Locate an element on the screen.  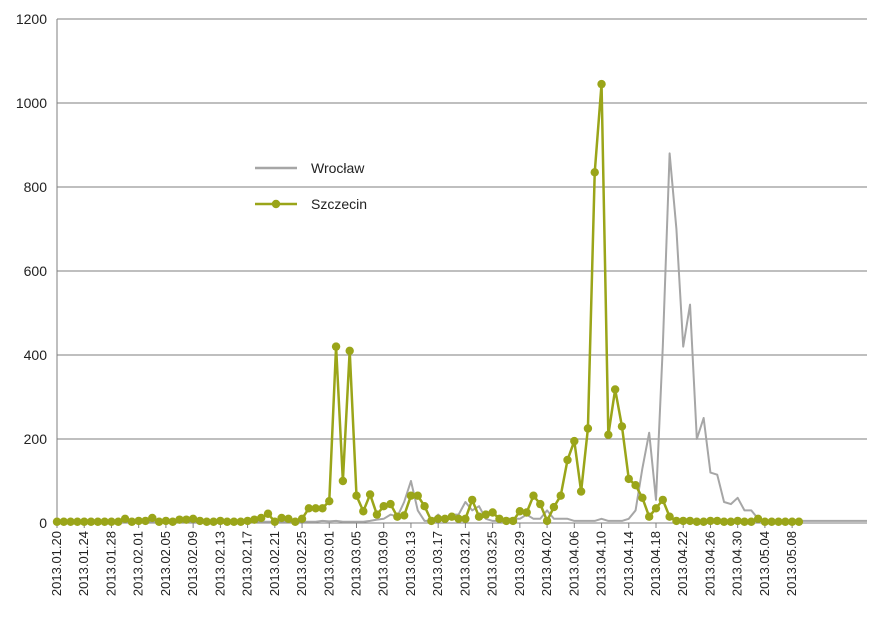
x-tick-label: 2013.04.18 is located at coordinates (655, 563).